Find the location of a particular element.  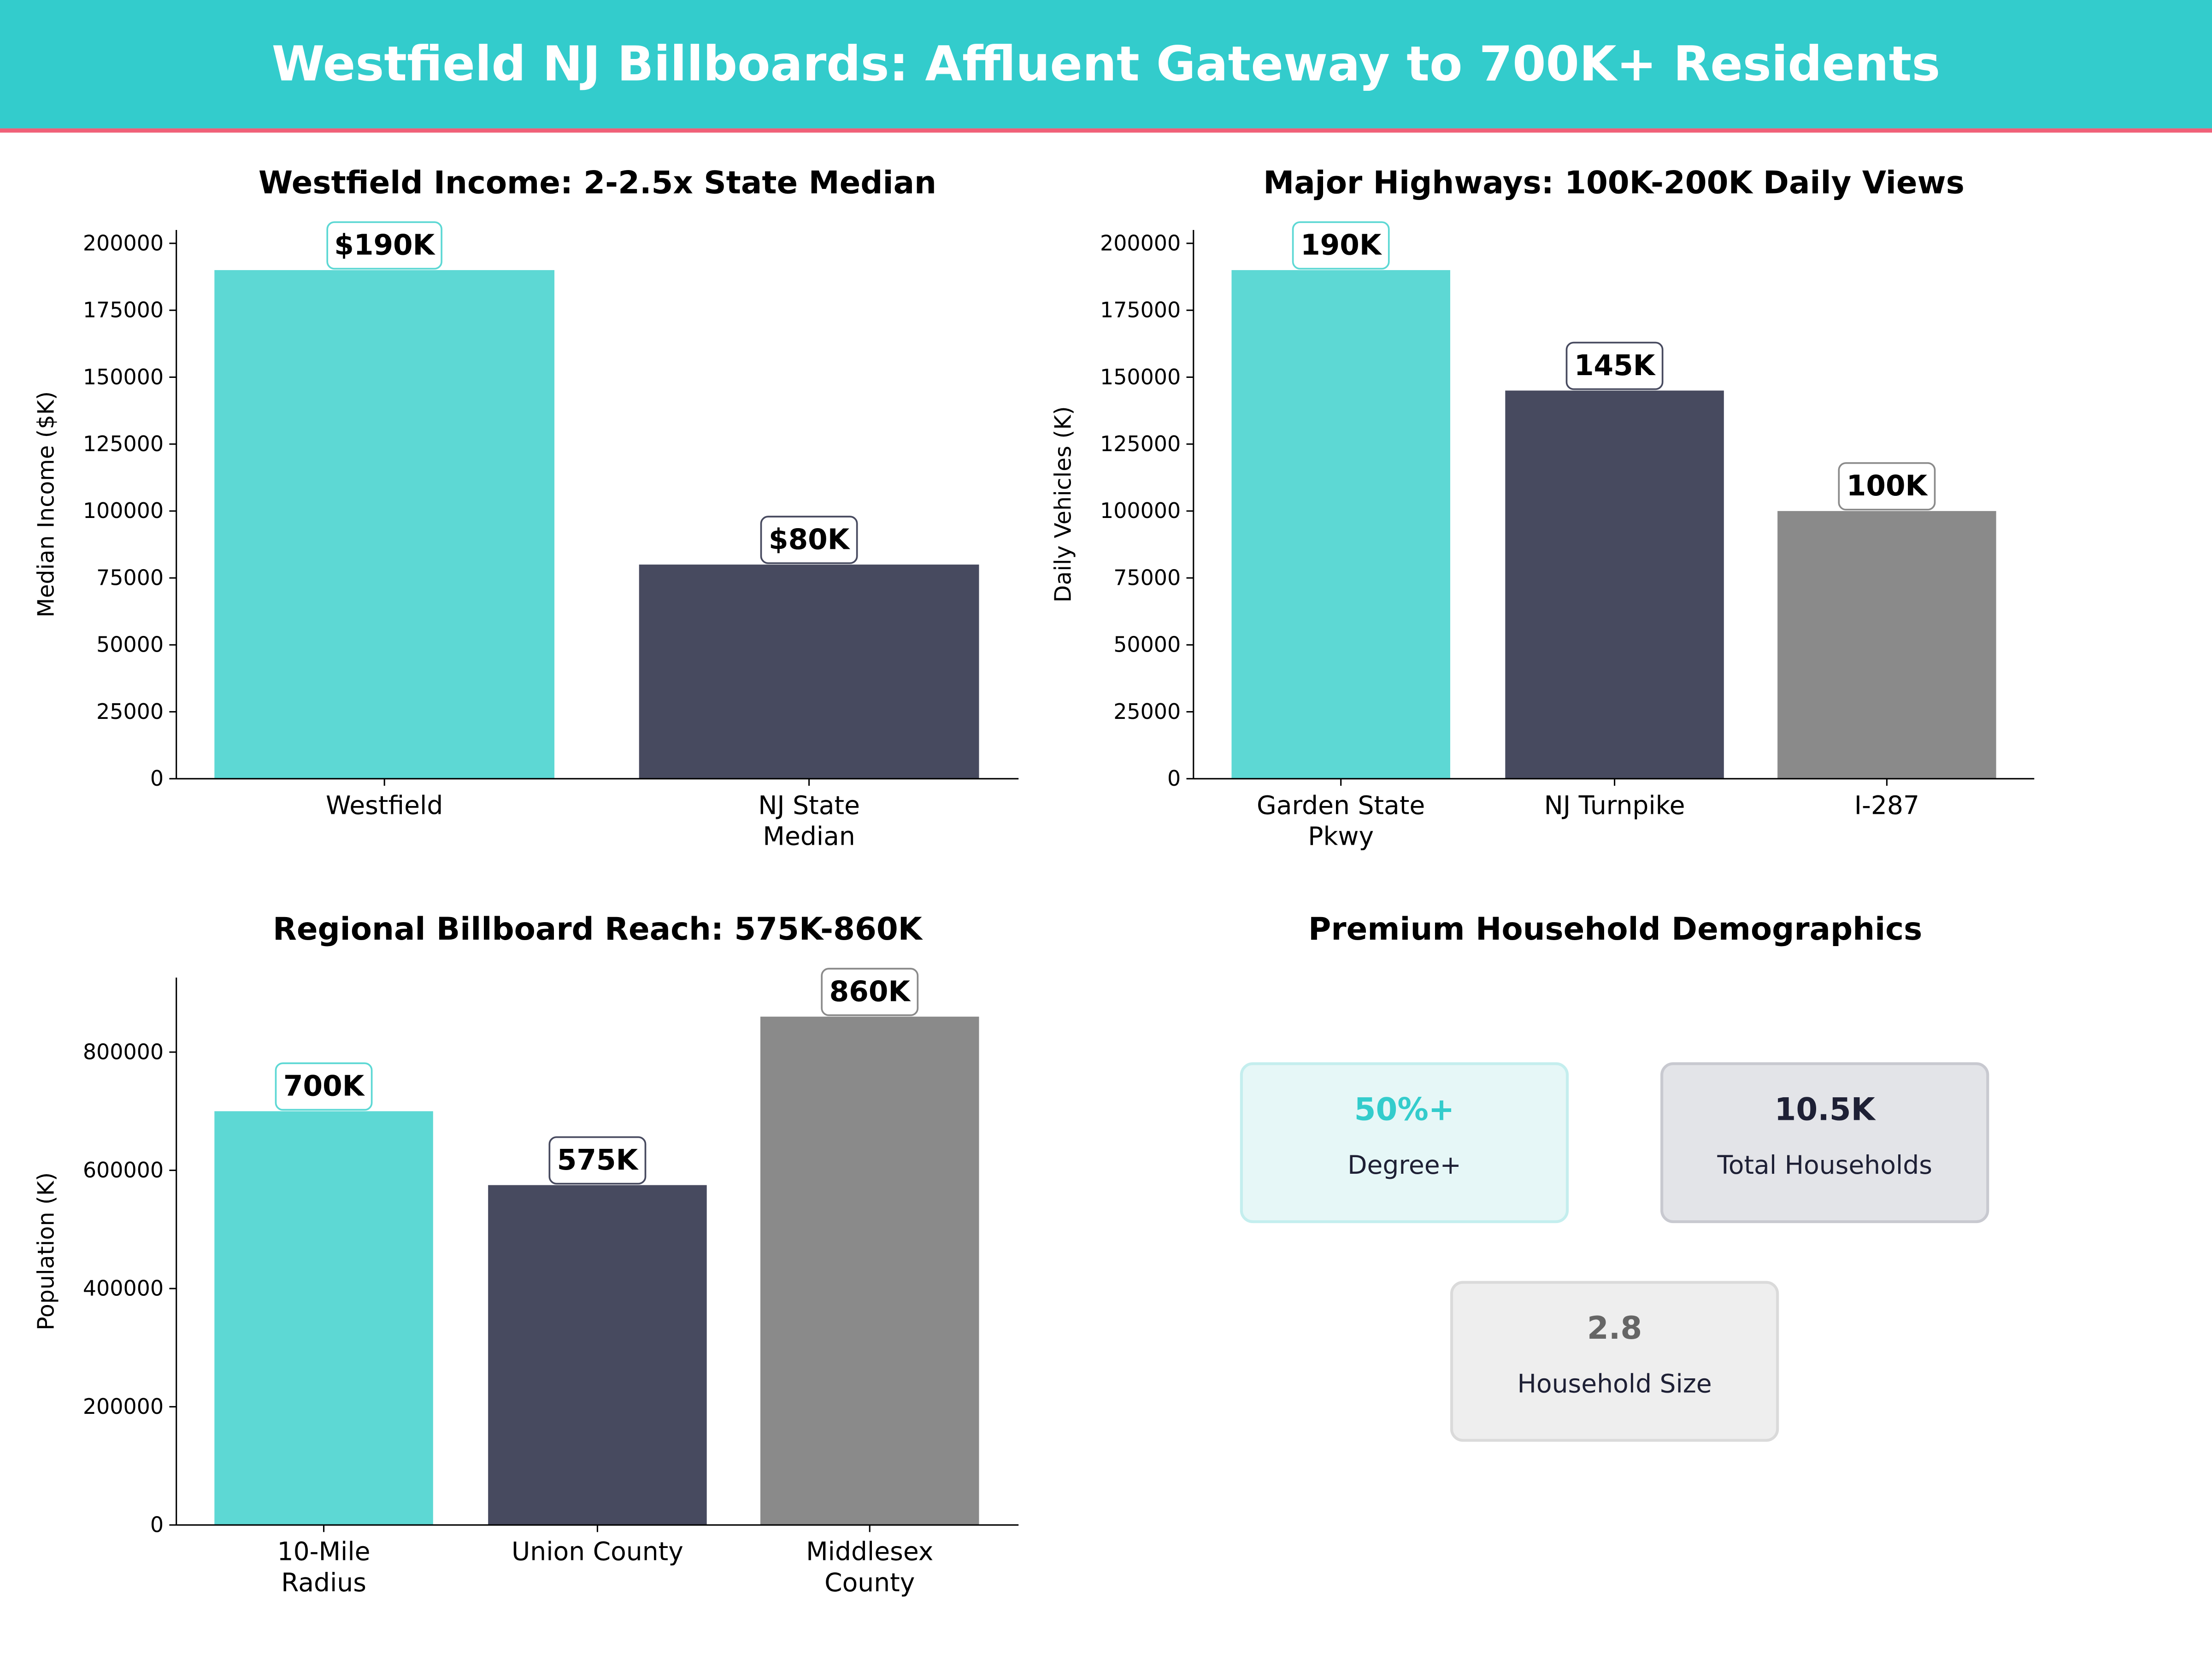

y-axis-label: Daily Vehicles (K) is located at coordinates (1063, 504).